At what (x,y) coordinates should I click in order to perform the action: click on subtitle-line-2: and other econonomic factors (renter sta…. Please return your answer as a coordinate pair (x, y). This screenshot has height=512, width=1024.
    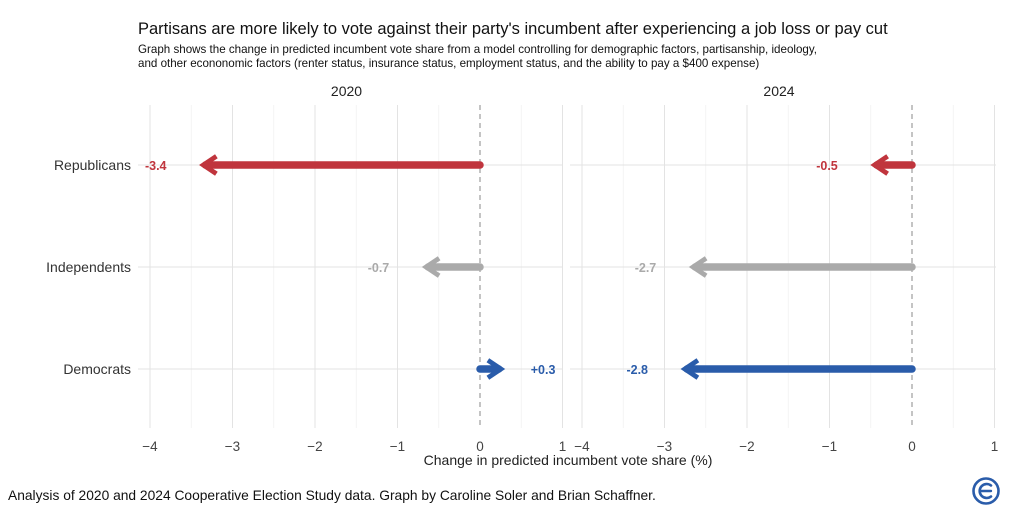
    Looking at the image, I should click on (449, 63).